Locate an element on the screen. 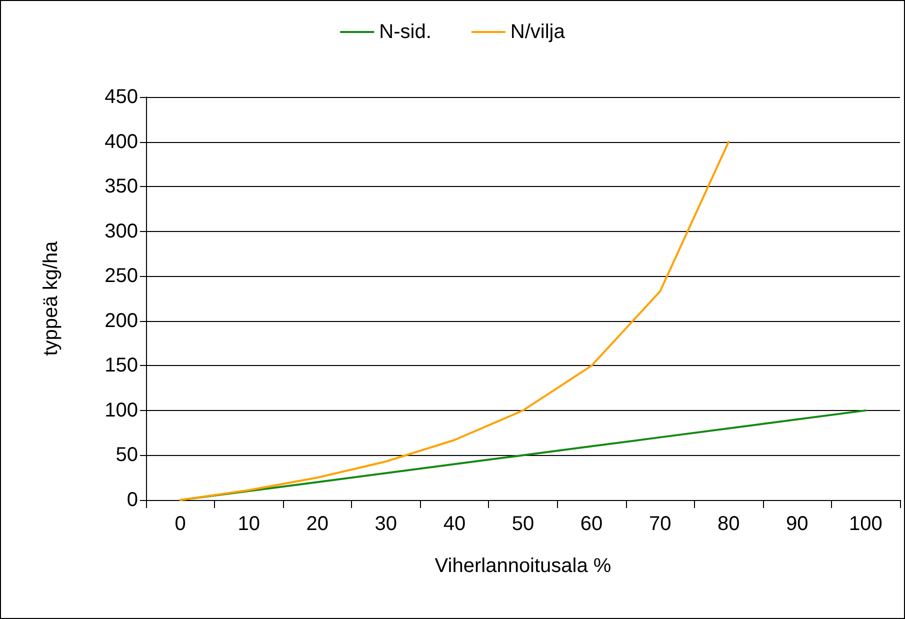  y-tick-label: 200 is located at coordinates (121, 321).